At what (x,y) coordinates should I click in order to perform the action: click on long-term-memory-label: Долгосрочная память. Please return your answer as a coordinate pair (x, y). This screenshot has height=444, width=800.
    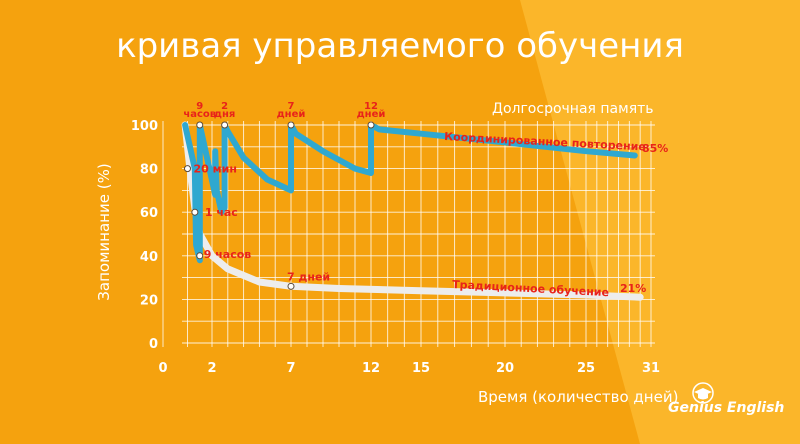
    Looking at the image, I should click on (573, 109).